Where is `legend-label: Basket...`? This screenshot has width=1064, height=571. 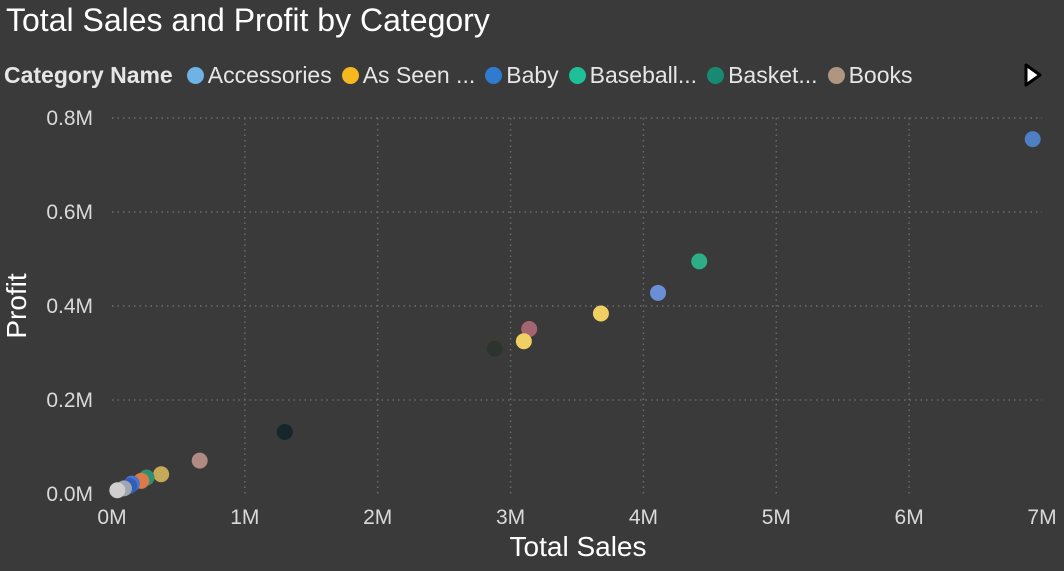
legend-label: Basket... is located at coordinates (773, 74).